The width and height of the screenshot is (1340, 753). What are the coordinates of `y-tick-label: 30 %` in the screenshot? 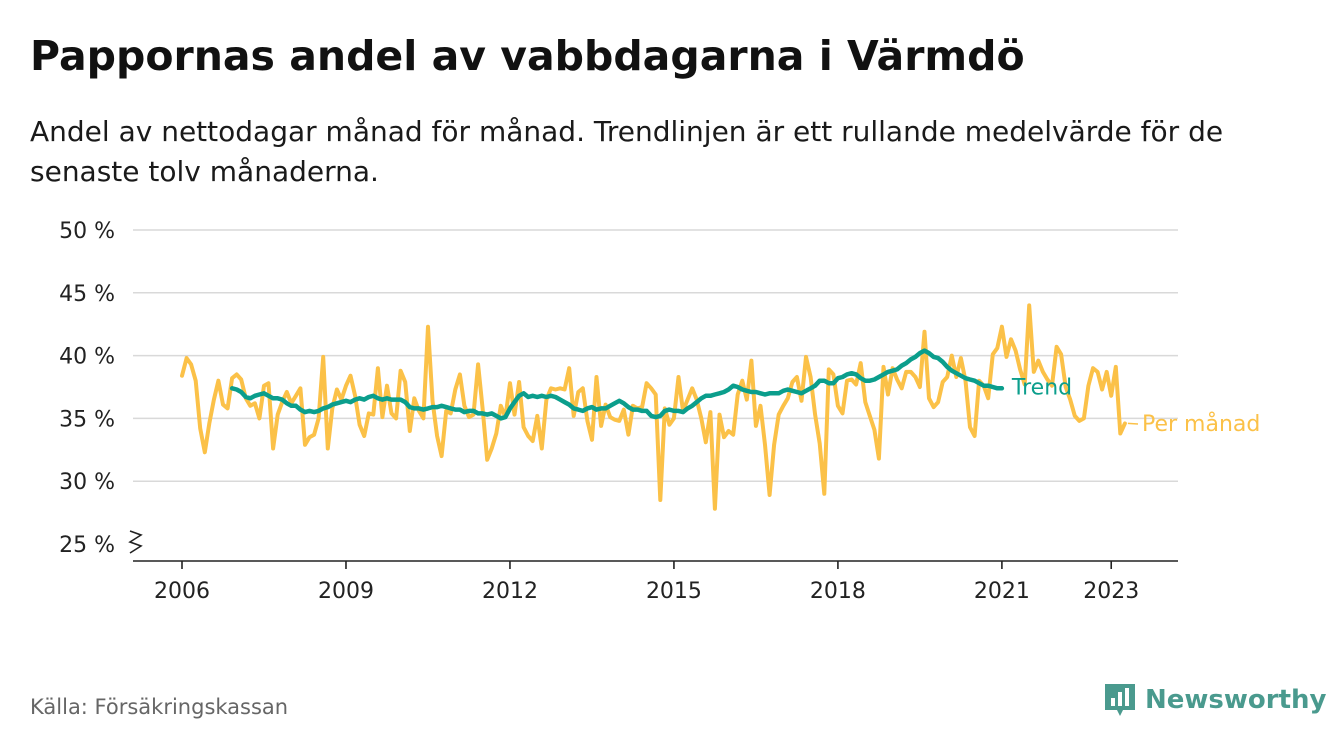 It's located at (87, 482).